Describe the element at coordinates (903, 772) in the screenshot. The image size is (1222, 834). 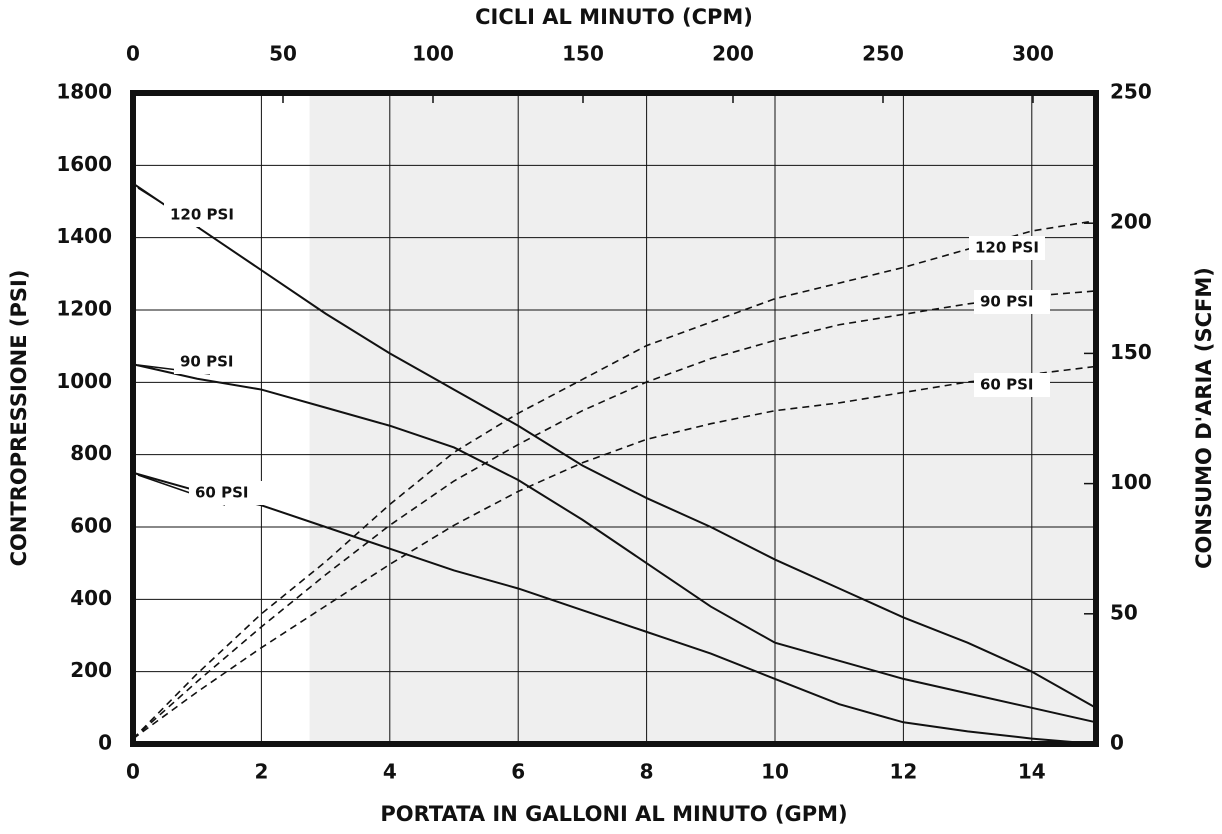
I see `x-tick-label: 12` at that location.